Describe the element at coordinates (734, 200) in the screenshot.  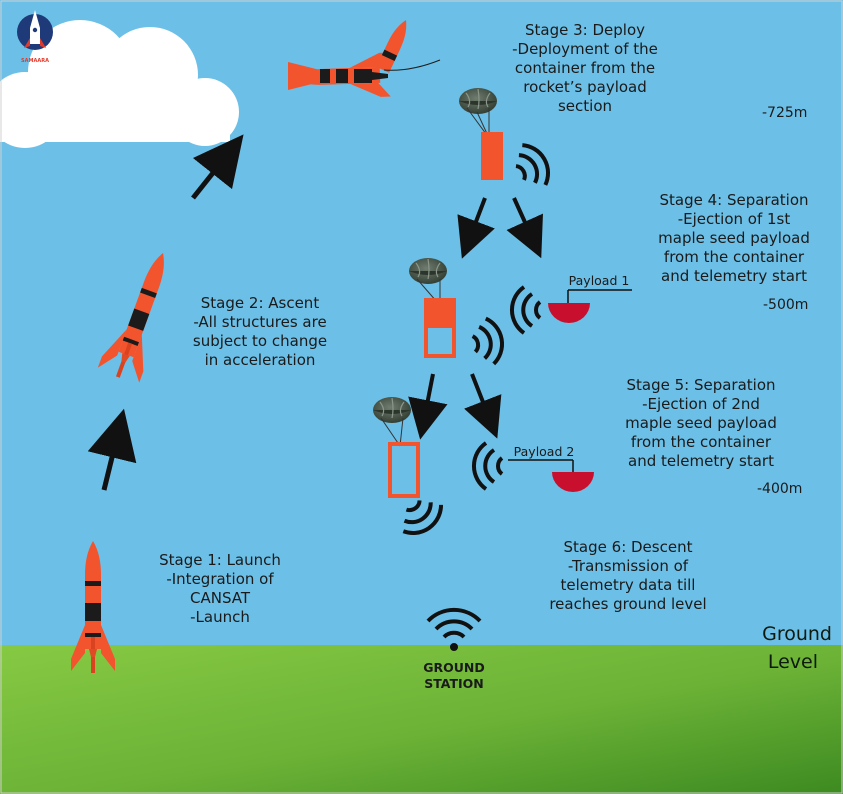
I see `stage-4-title: Stage 4: Separation` at that location.